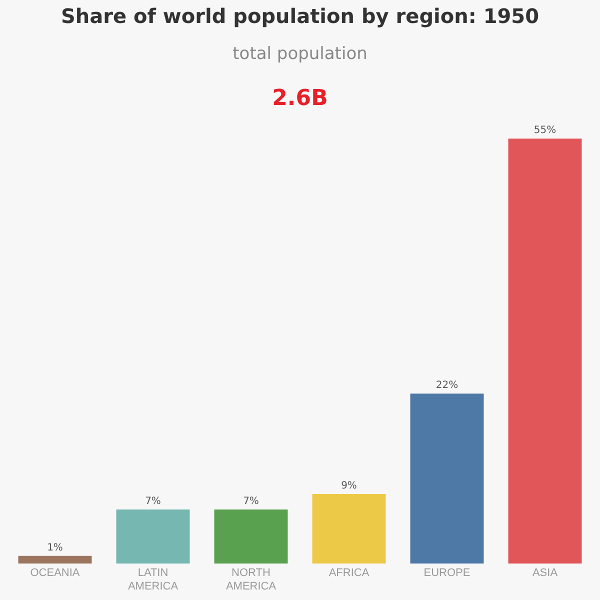  I want to click on x-tick-label: NORTH AMERICA, so click(251, 579).